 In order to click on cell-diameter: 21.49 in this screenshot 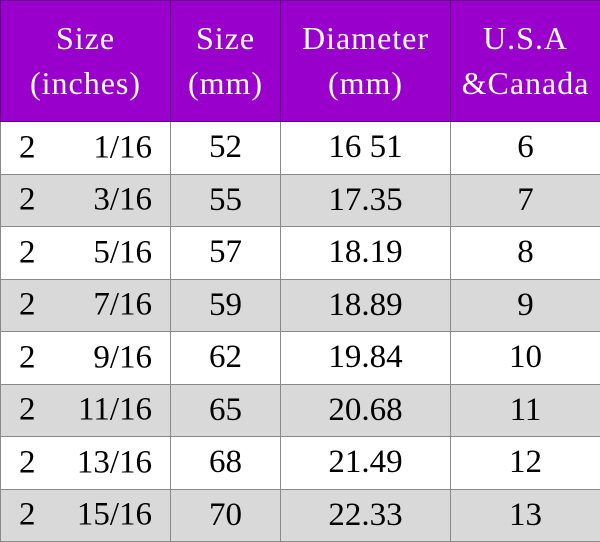, I will do `click(366, 463)`.